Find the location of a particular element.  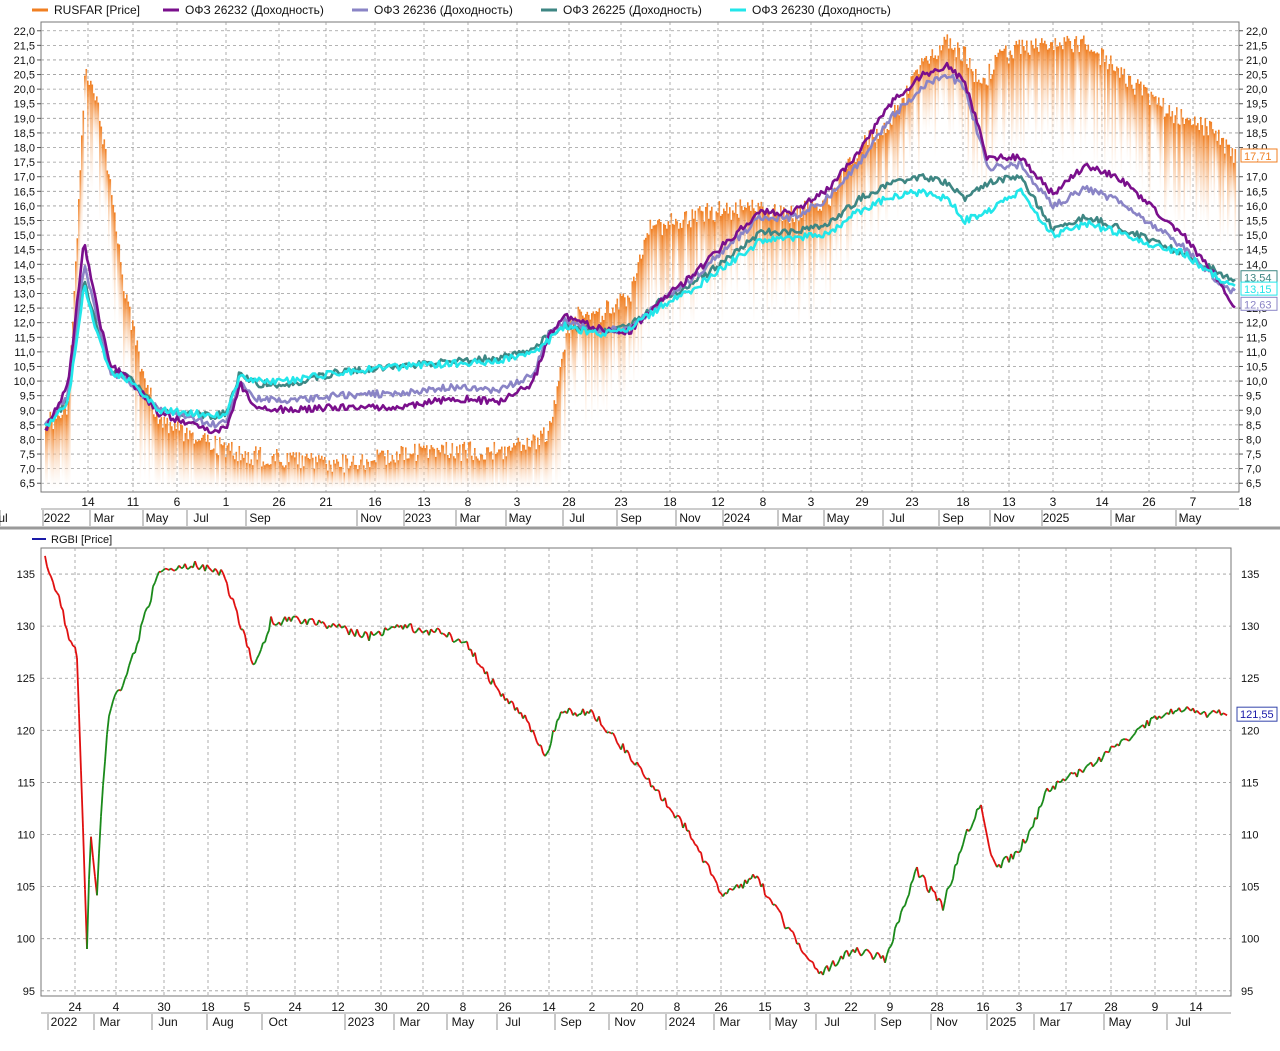

y-tick-label-left: 8,0 is located at coordinates (27, 440).